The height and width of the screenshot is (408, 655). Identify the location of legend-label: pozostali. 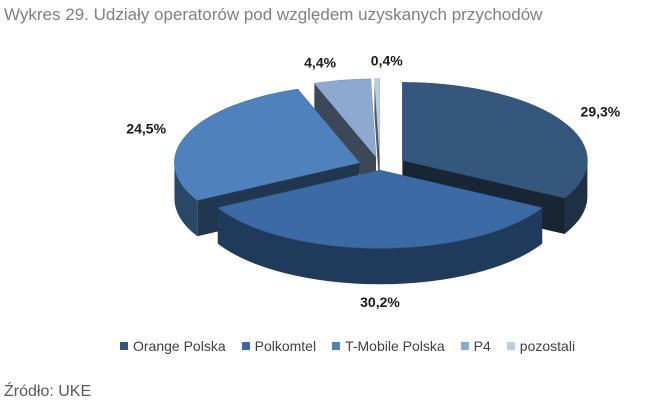
(547, 346).